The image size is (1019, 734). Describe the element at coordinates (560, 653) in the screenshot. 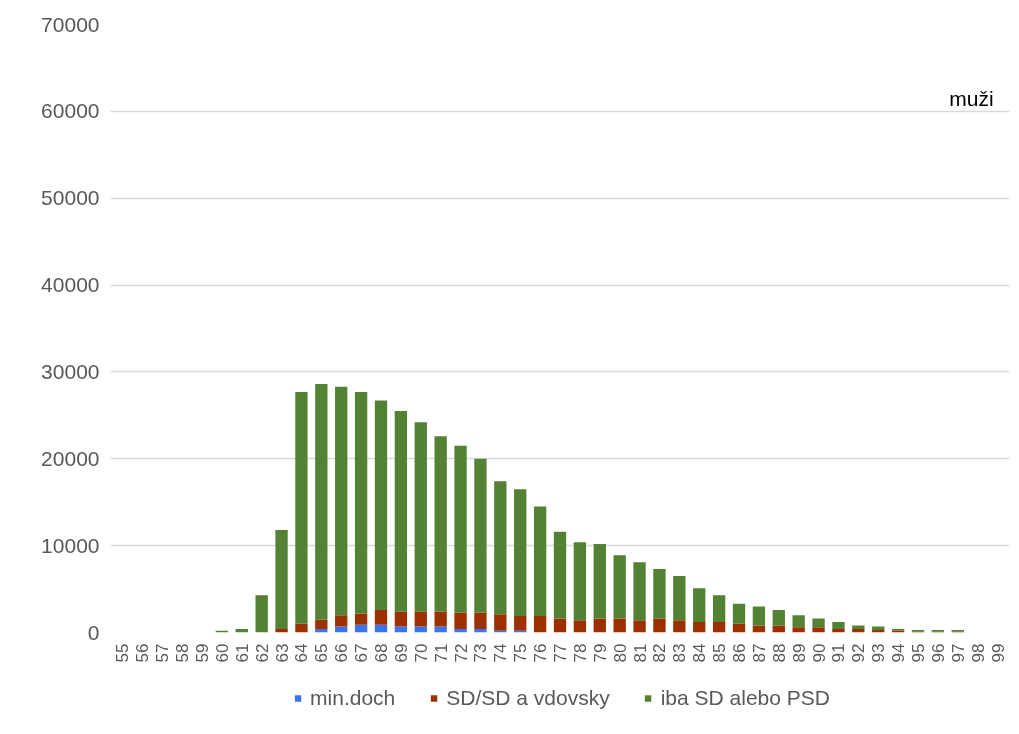

I see `x-tick-label: 77` at that location.